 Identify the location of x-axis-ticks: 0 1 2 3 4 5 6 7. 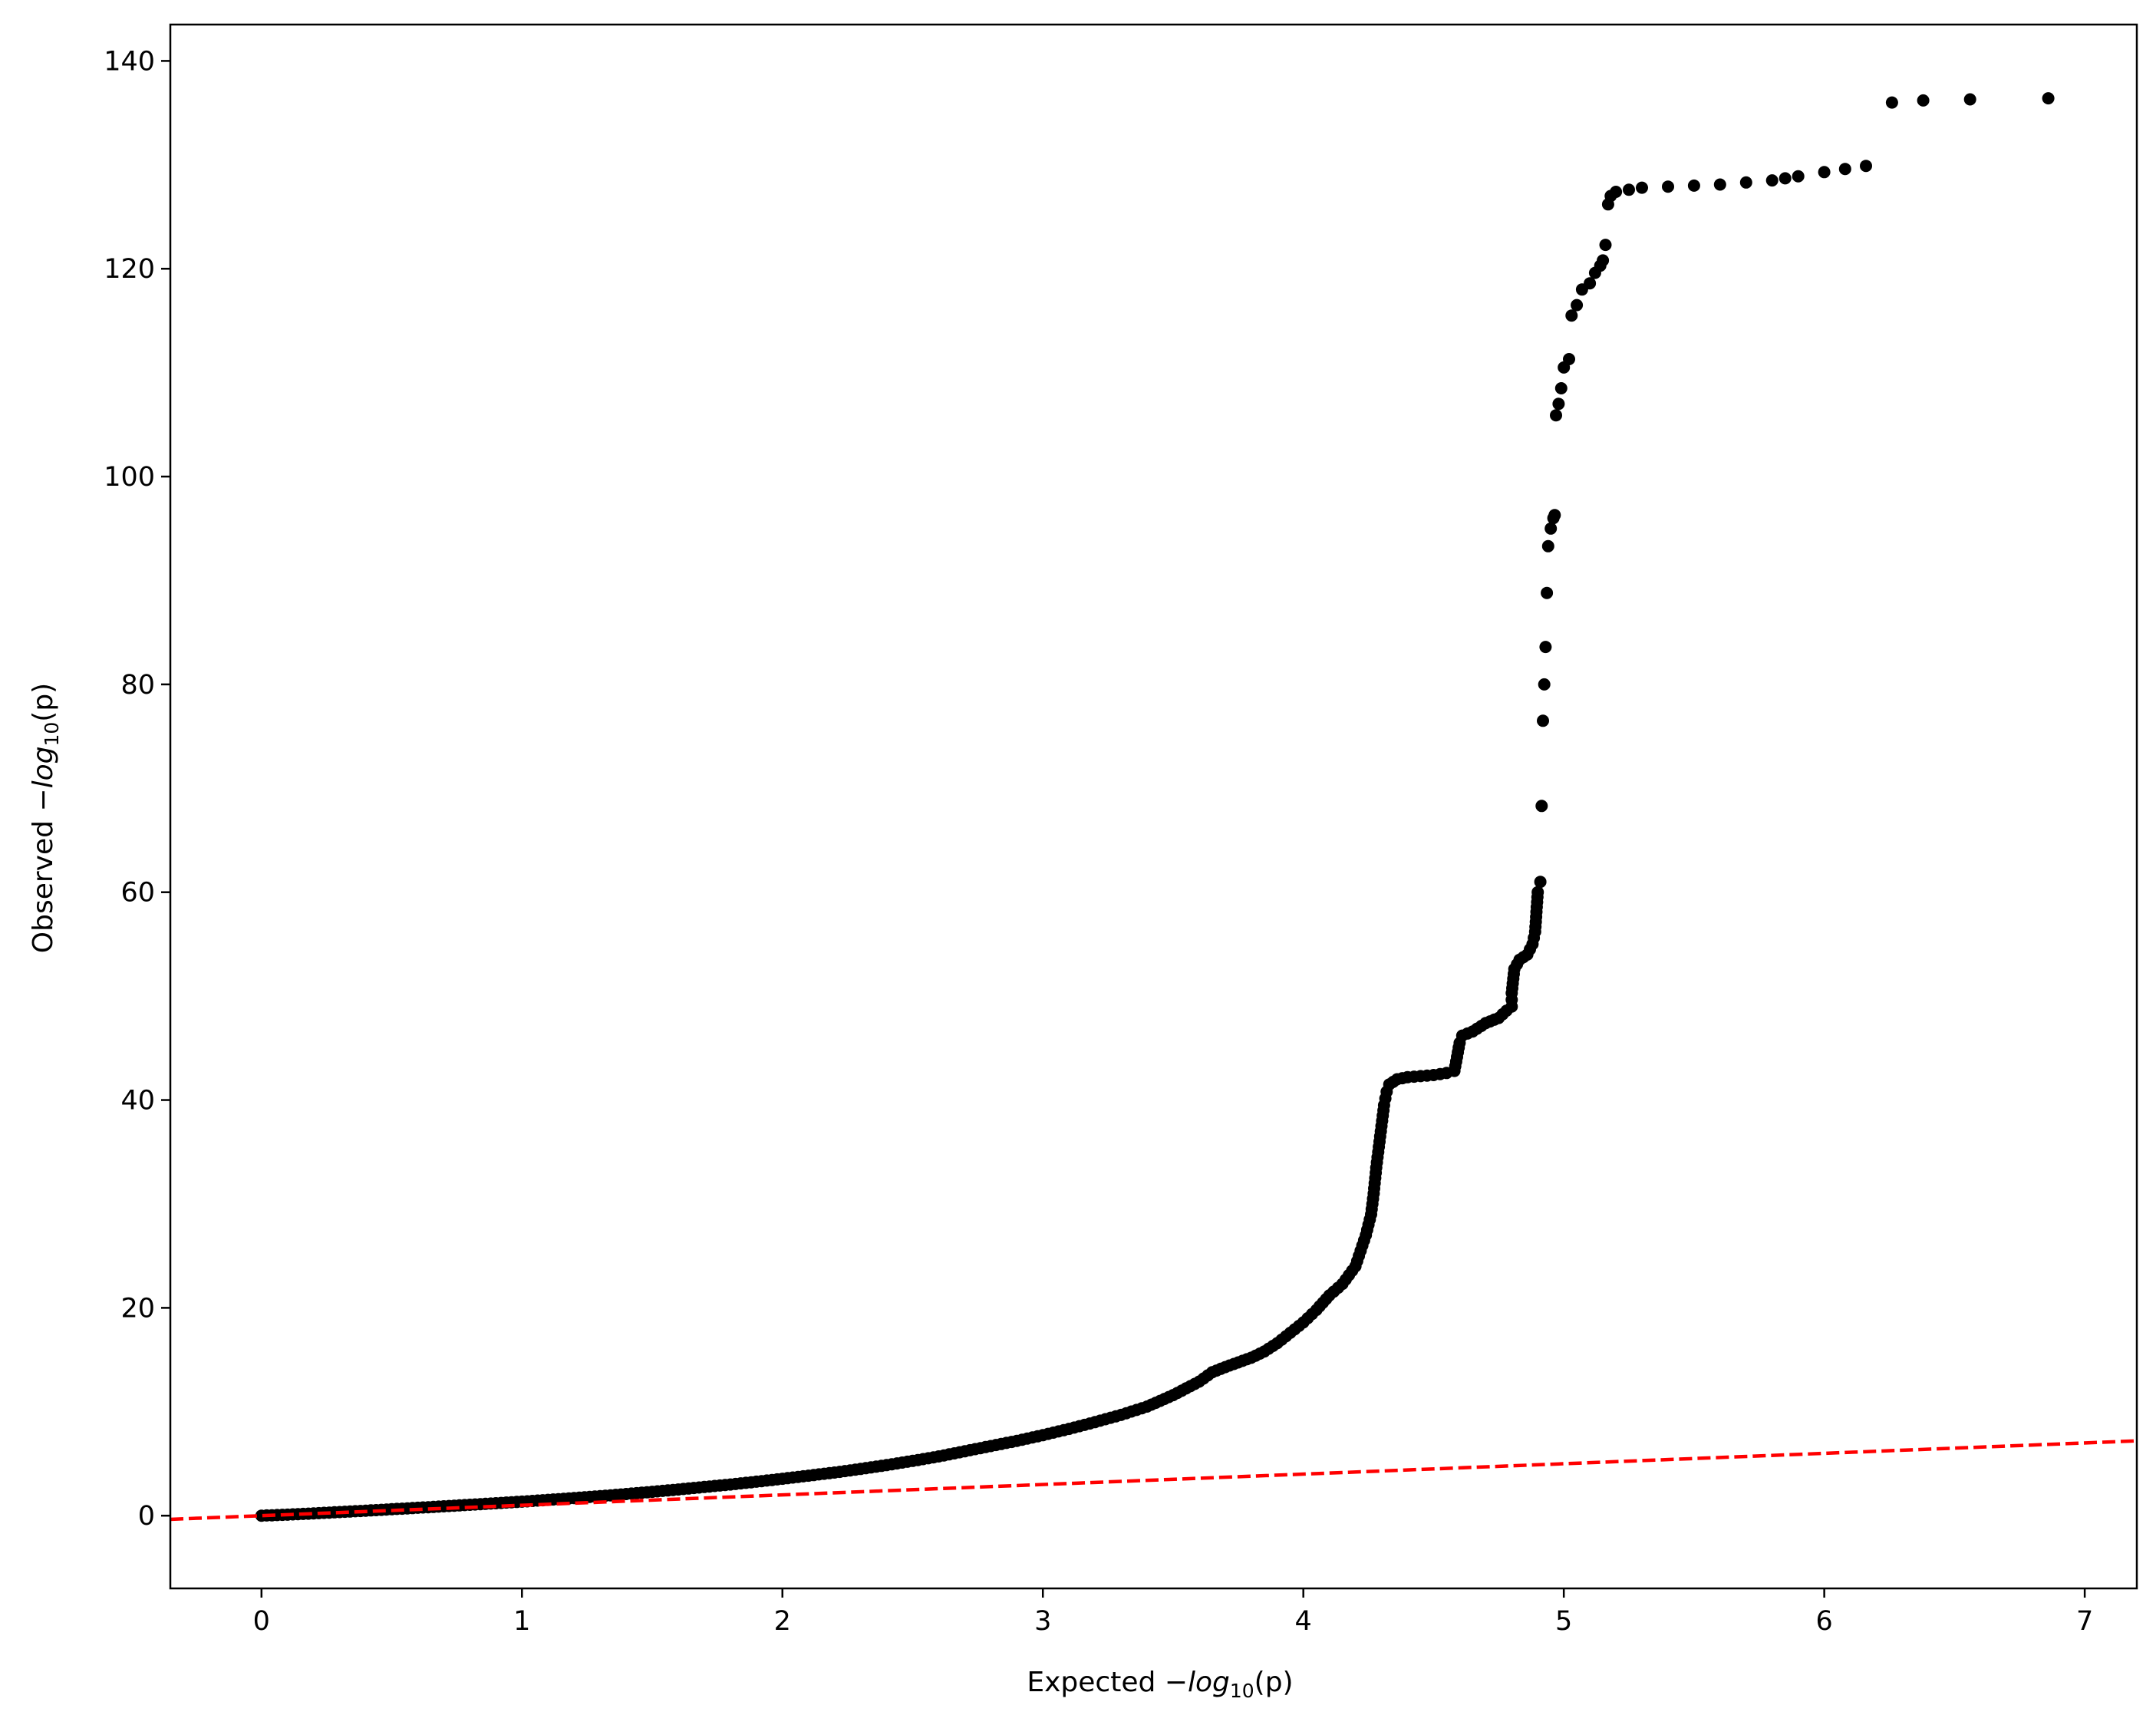
(1173, 1612).